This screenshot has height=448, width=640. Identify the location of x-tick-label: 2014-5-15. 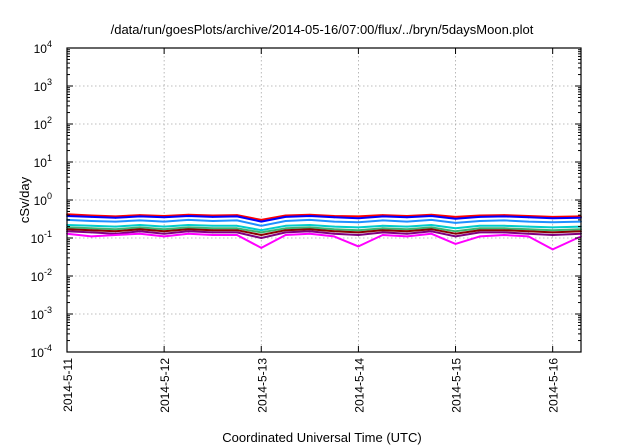
(457, 385).